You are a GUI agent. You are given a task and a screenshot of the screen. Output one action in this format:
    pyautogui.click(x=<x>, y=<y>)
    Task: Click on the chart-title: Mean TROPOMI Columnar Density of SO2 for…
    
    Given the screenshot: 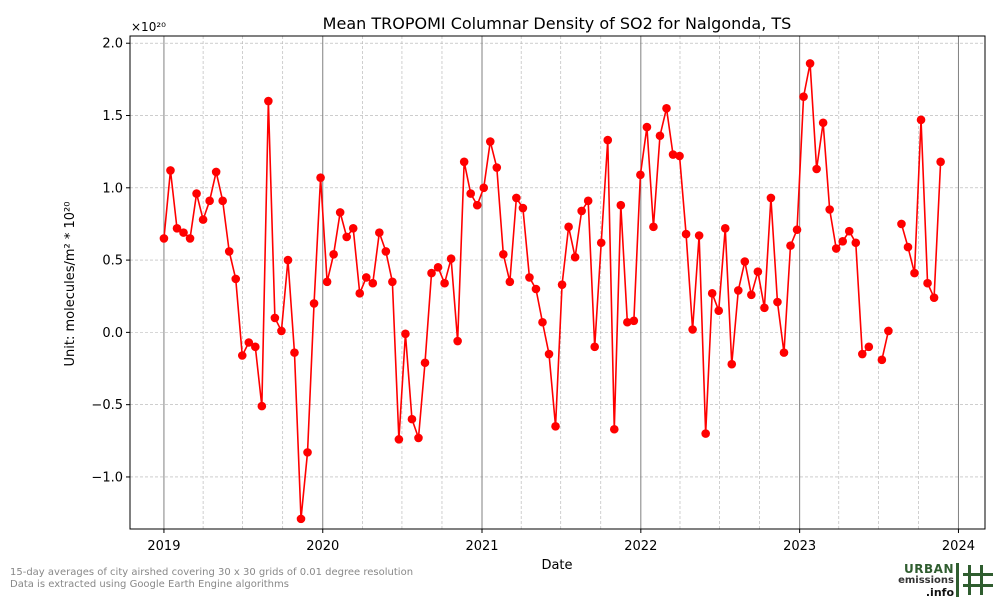 What is the action you would take?
    pyautogui.click(x=557, y=23)
    